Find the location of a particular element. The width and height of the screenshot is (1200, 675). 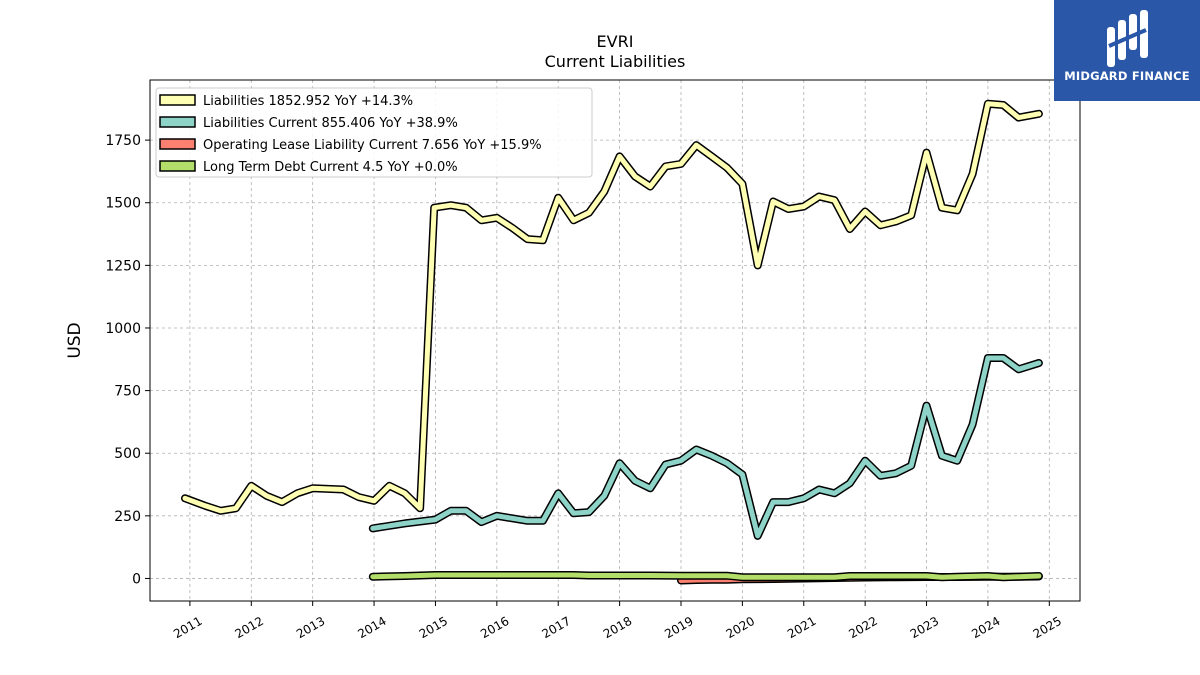

series-line-long-term-debt-current is located at coordinates (706, 576).